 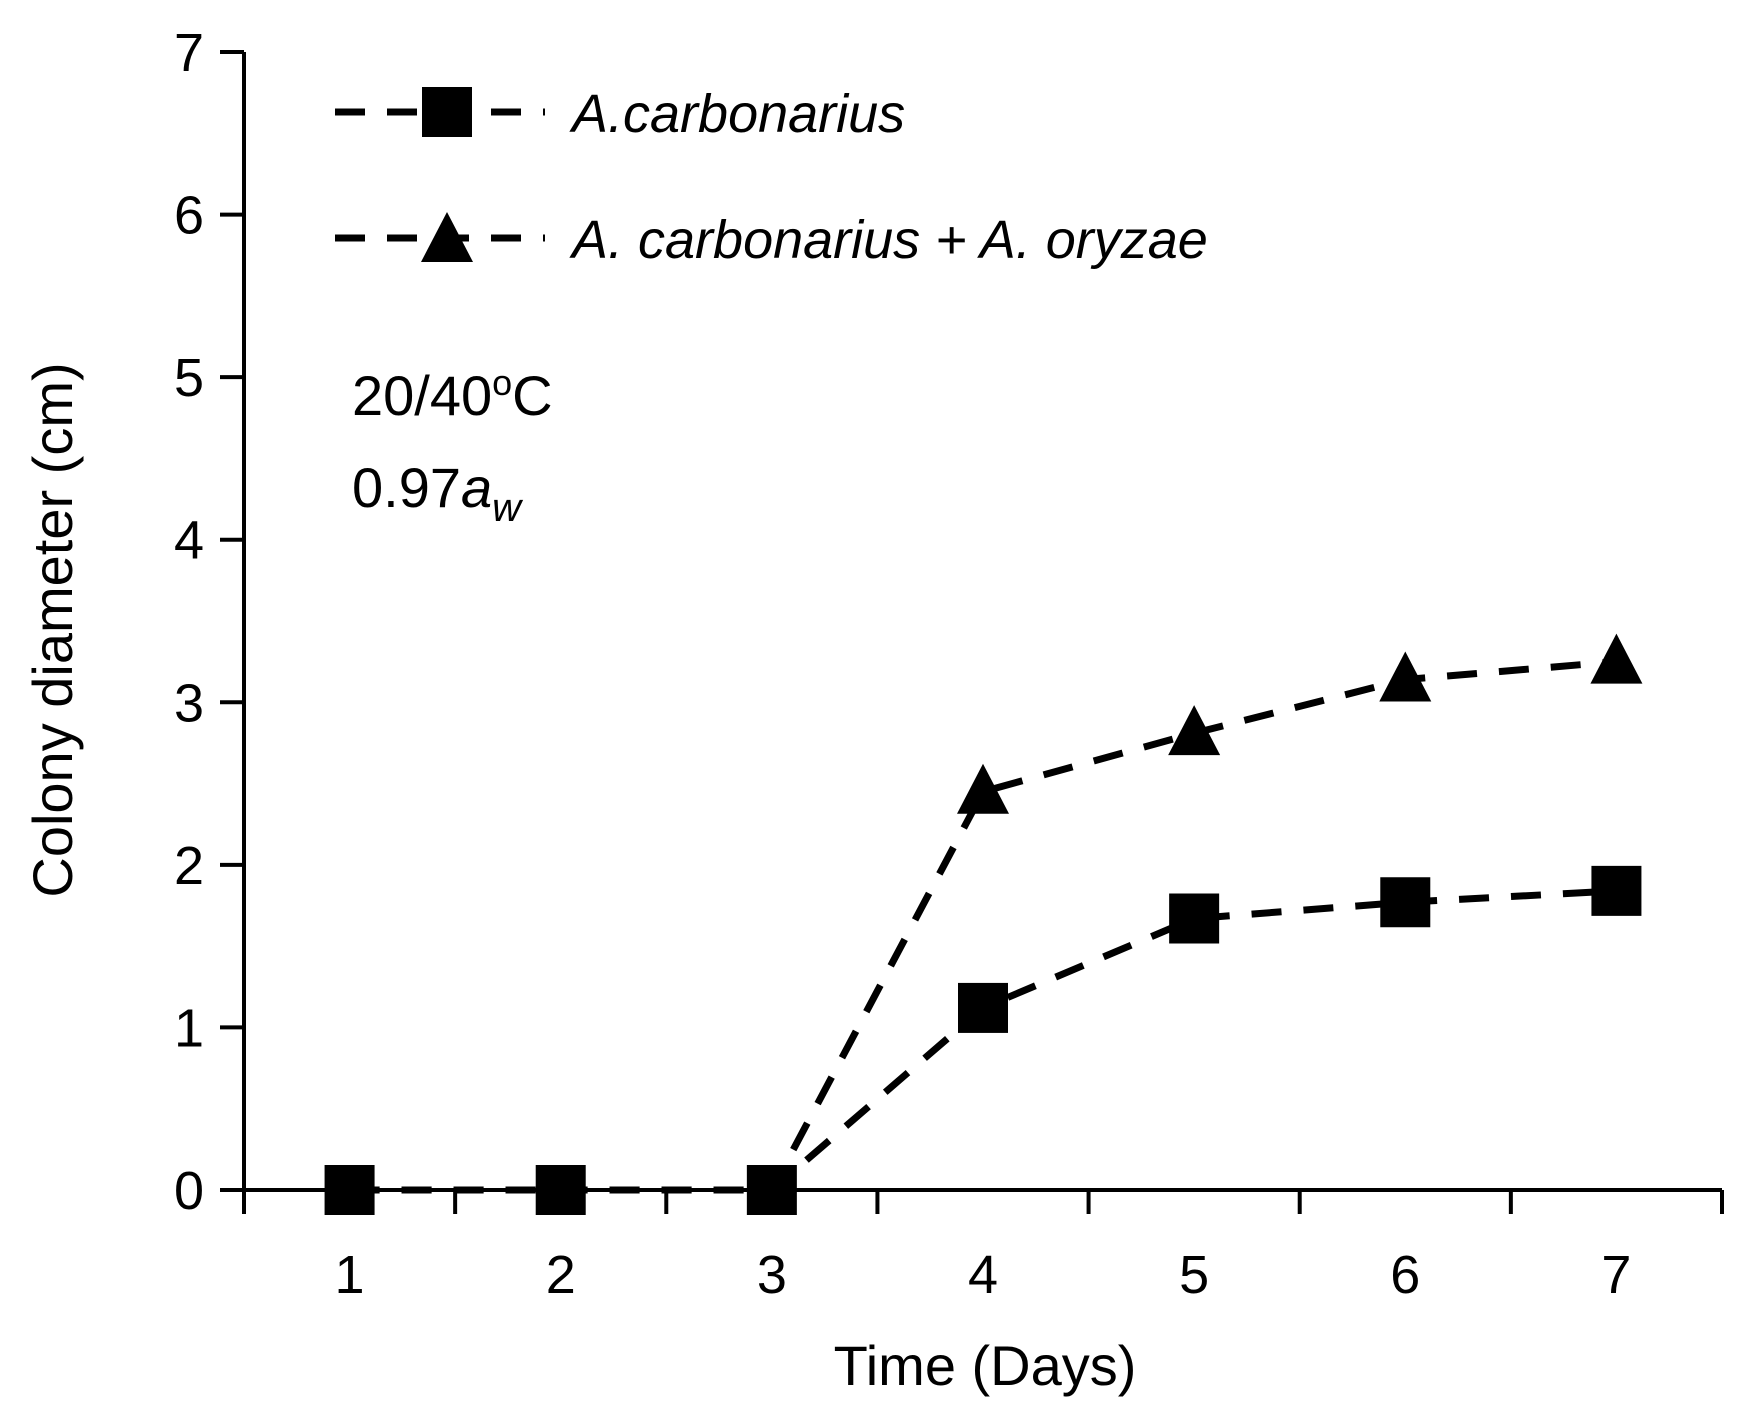 I want to click on legend-label-a-carbonarius-a-oryzae: A. carbonarius + A. oryzae, so click(x=888, y=240).